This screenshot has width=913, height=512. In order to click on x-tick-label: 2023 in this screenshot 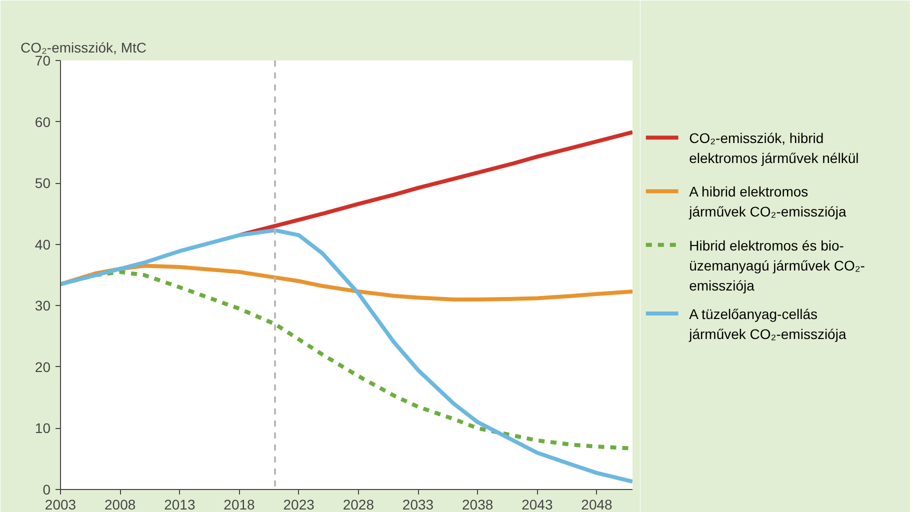, I will do `click(299, 504)`.